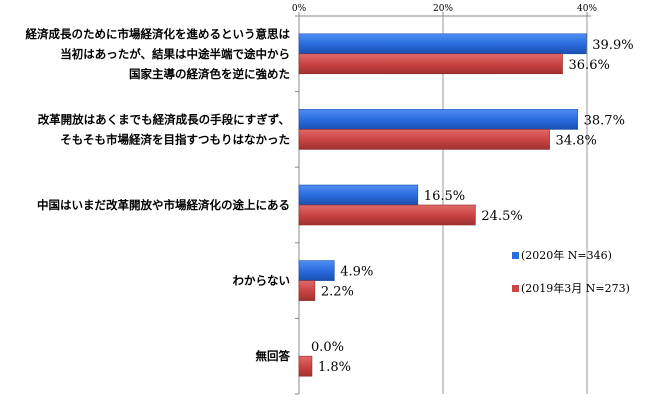 The image size is (670, 400). I want to click on data-label: 34.8%, so click(576, 140).